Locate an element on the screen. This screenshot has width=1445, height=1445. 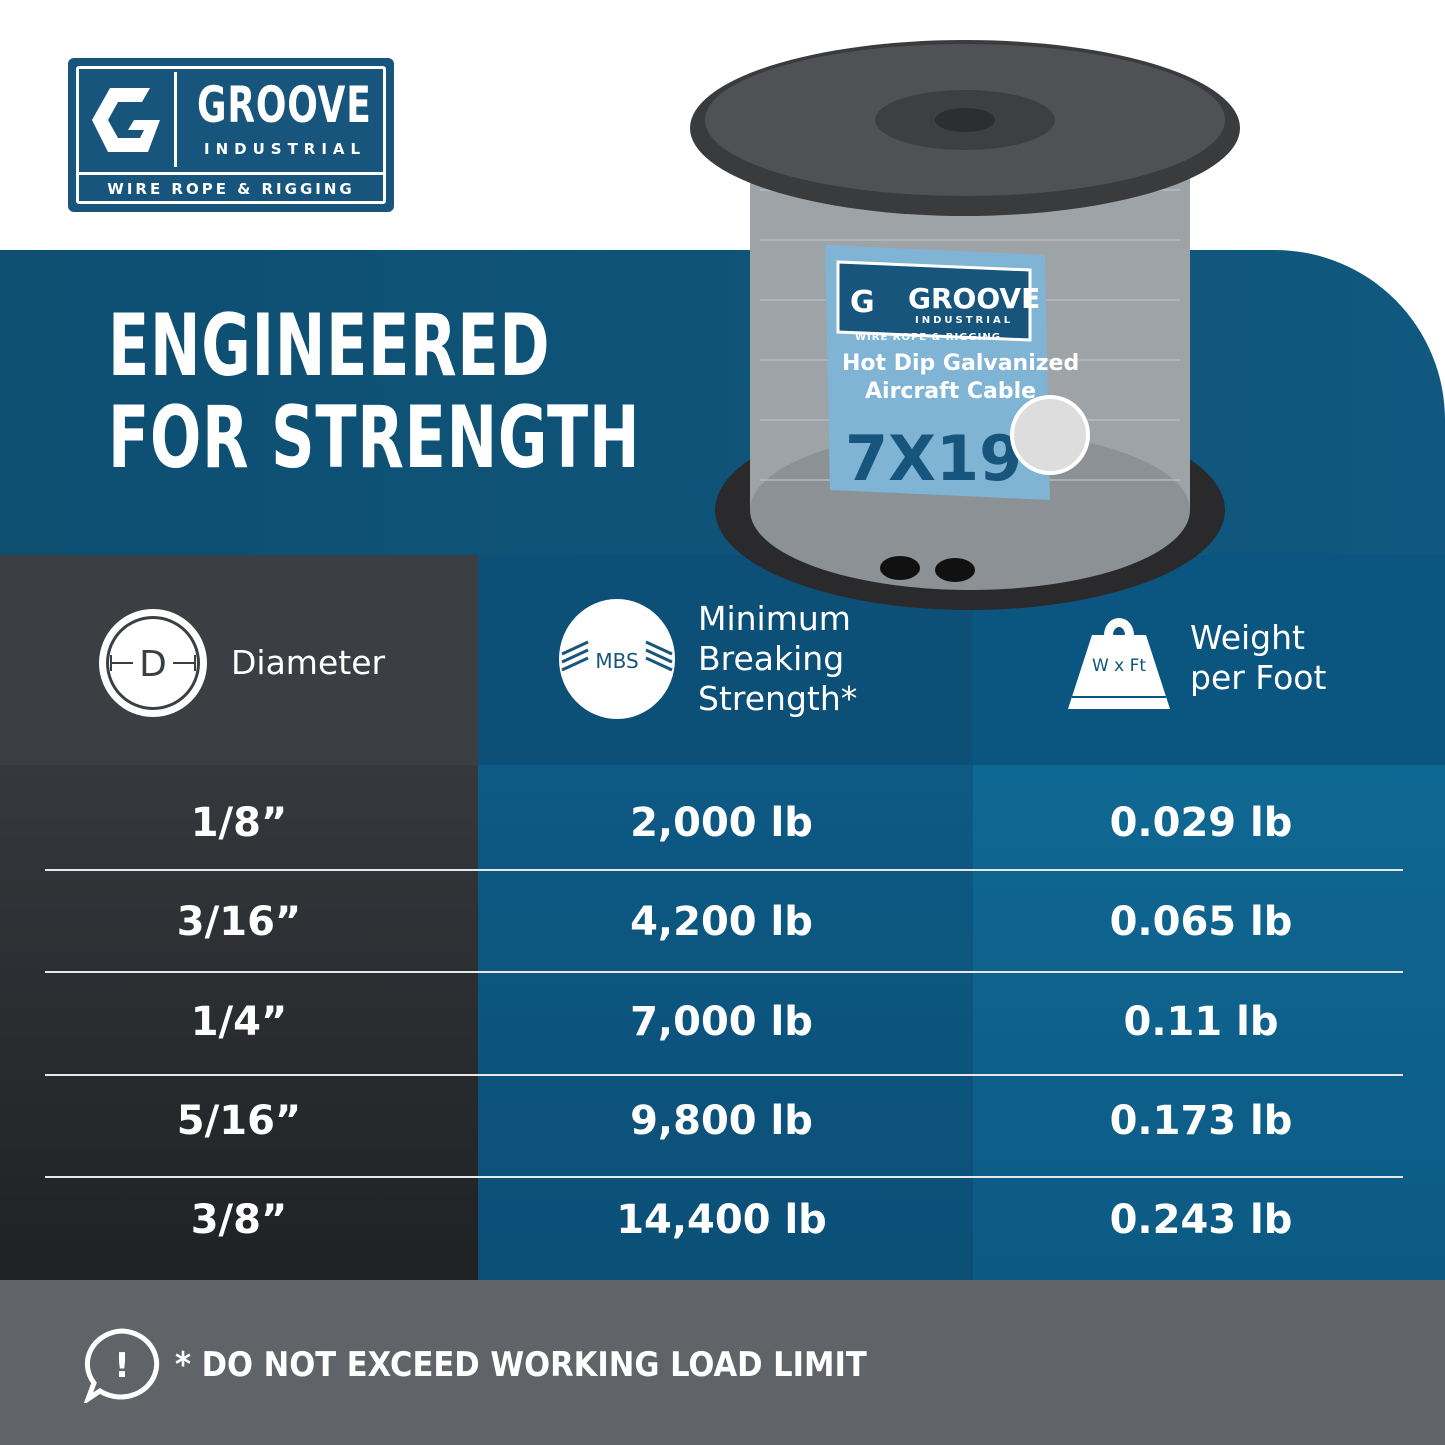
cell-mbs: 4,200 lb is located at coordinates (721, 922).